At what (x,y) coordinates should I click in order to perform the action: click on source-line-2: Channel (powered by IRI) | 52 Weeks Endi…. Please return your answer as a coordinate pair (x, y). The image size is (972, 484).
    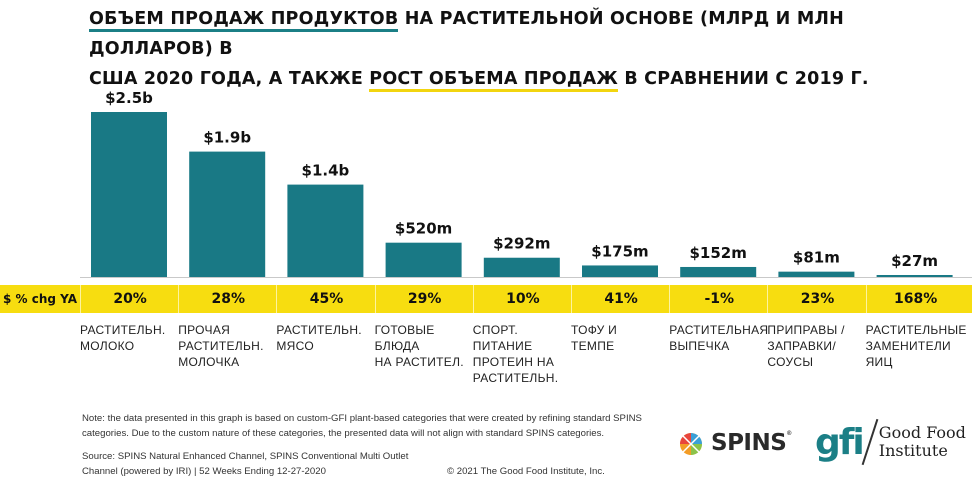
    Looking at the image, I should click on (204, 471).